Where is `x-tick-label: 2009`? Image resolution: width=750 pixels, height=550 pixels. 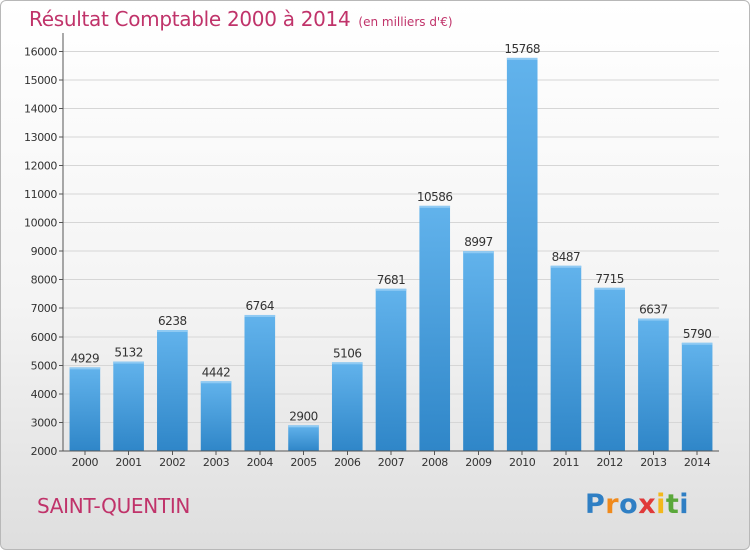
x-tick-label: 2009 is located at coordinates (478, 462).